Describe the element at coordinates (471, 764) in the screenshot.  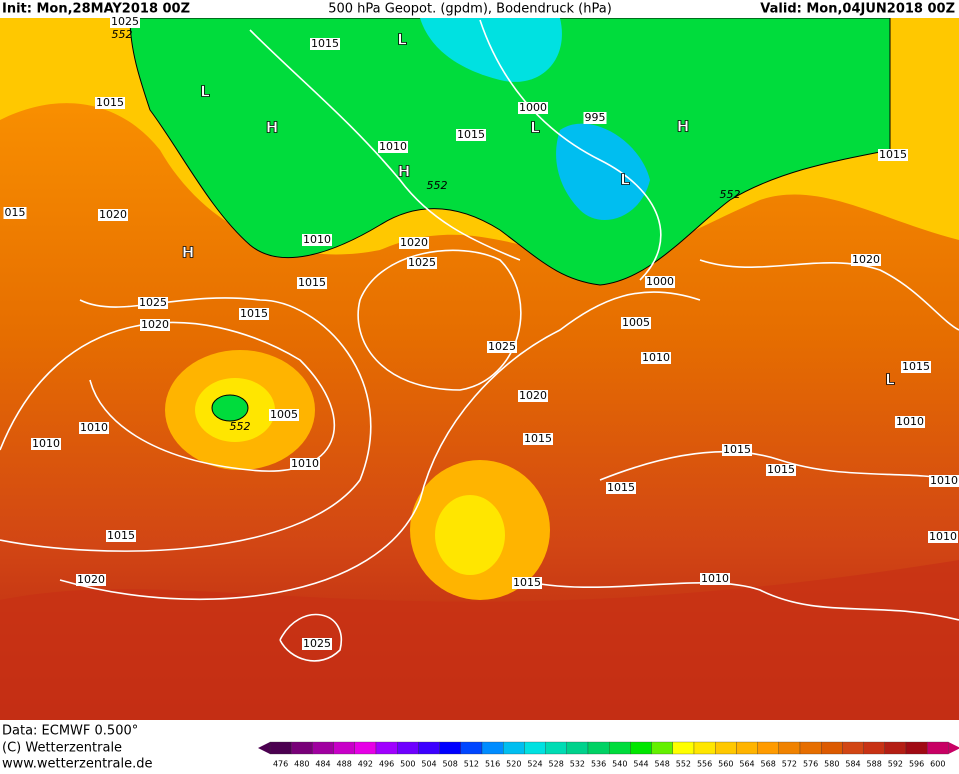
I see `colorbar-label: 512` at that location.